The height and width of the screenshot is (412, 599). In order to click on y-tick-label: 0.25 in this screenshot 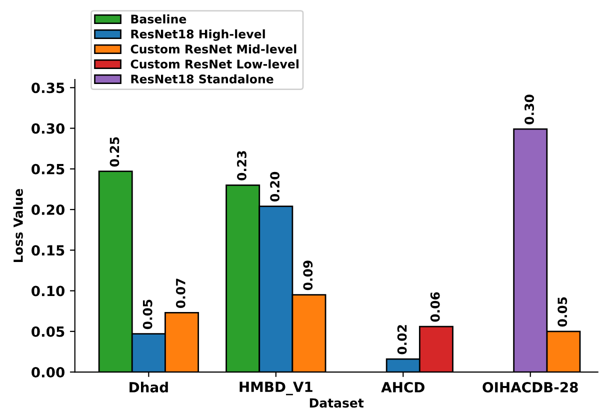, I will do `click(48, 169)`.